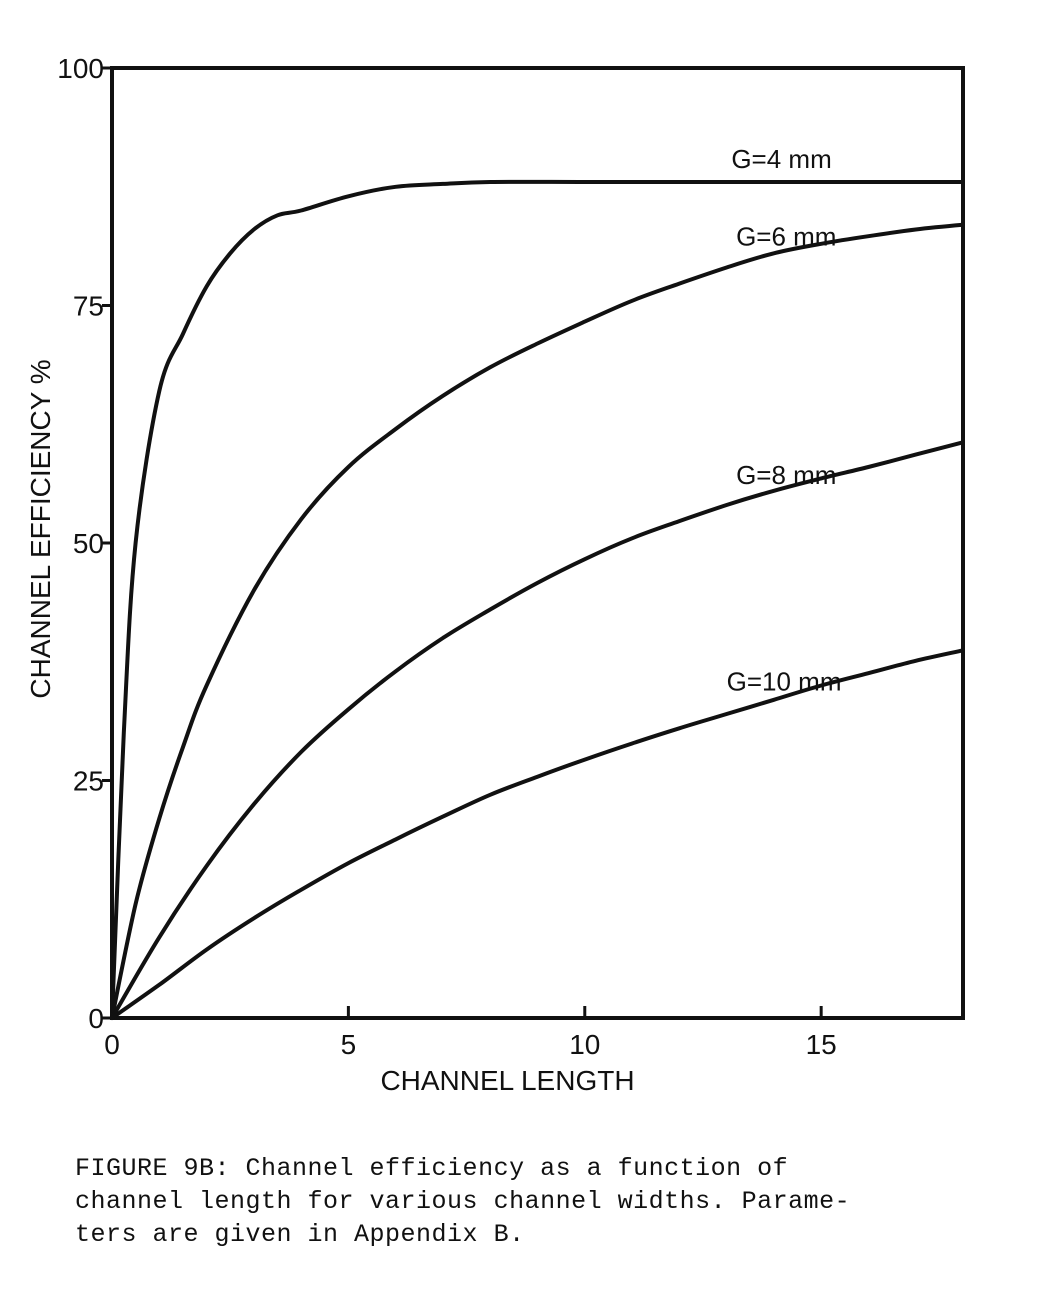  Describe the element at coordinates (781, 159) in the screenshot. I see `series-label: G=4 mm` at that location.